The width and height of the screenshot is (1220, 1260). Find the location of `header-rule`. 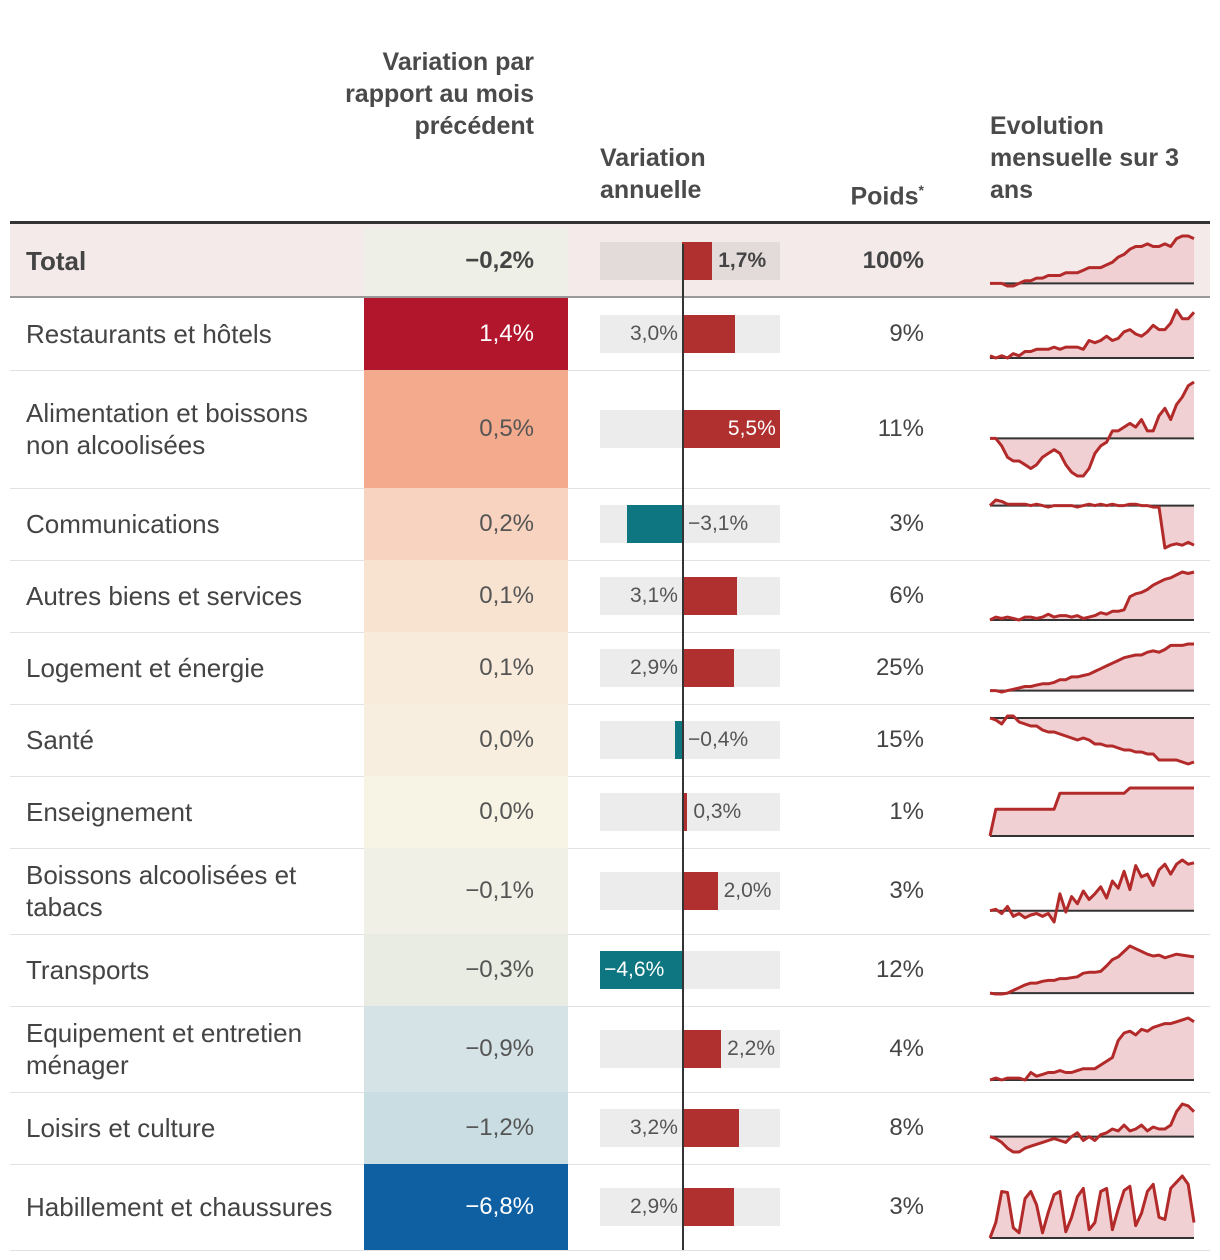

header-rule is located at coordinates (610, 222).